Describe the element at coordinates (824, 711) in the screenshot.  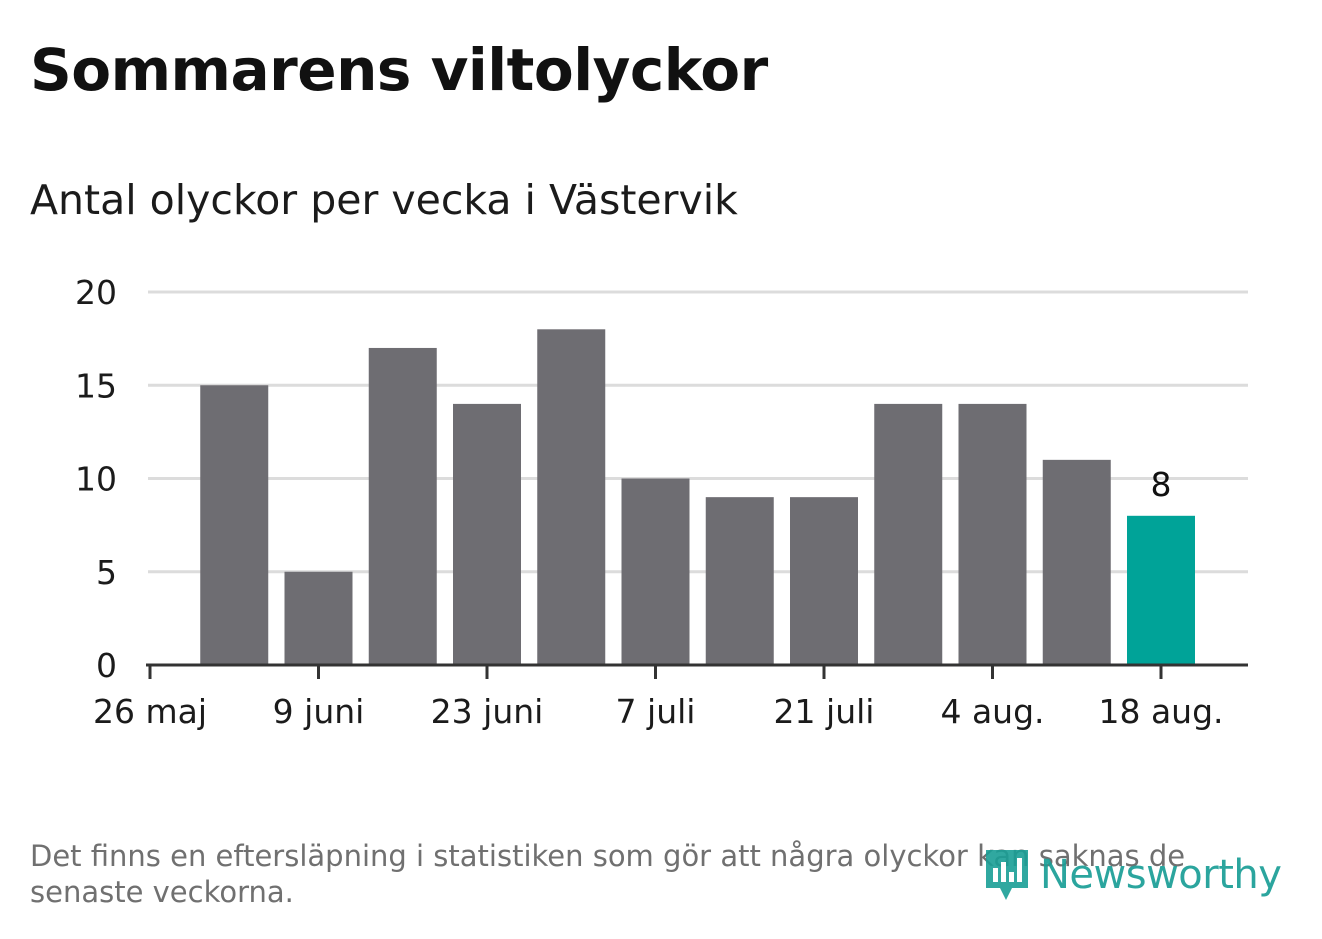
I see `x-tick-label: 21 juli` at that location.